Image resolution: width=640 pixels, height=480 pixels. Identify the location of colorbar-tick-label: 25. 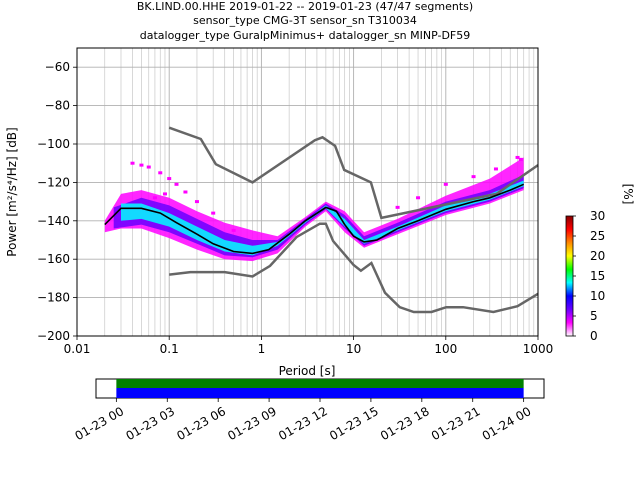
(597, 236).